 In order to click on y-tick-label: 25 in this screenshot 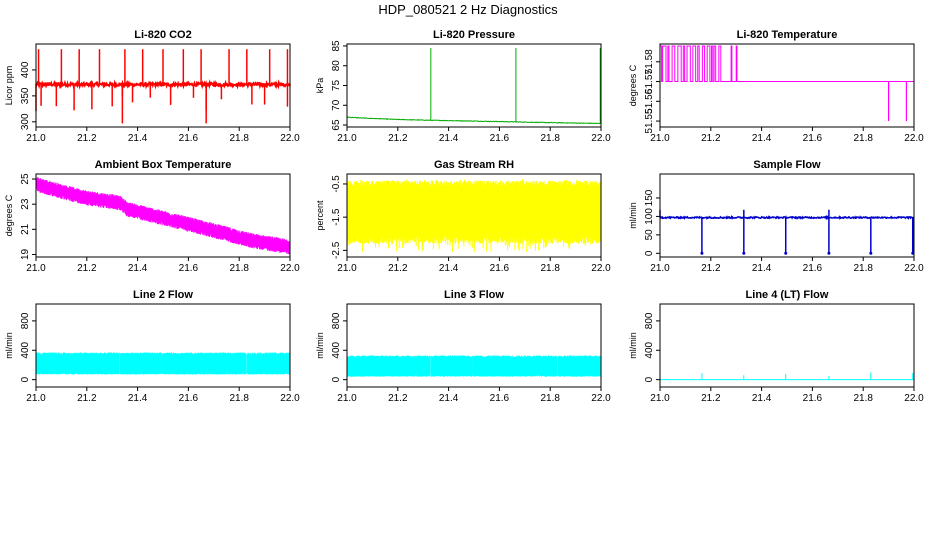, I will do `click(25, 179)`.